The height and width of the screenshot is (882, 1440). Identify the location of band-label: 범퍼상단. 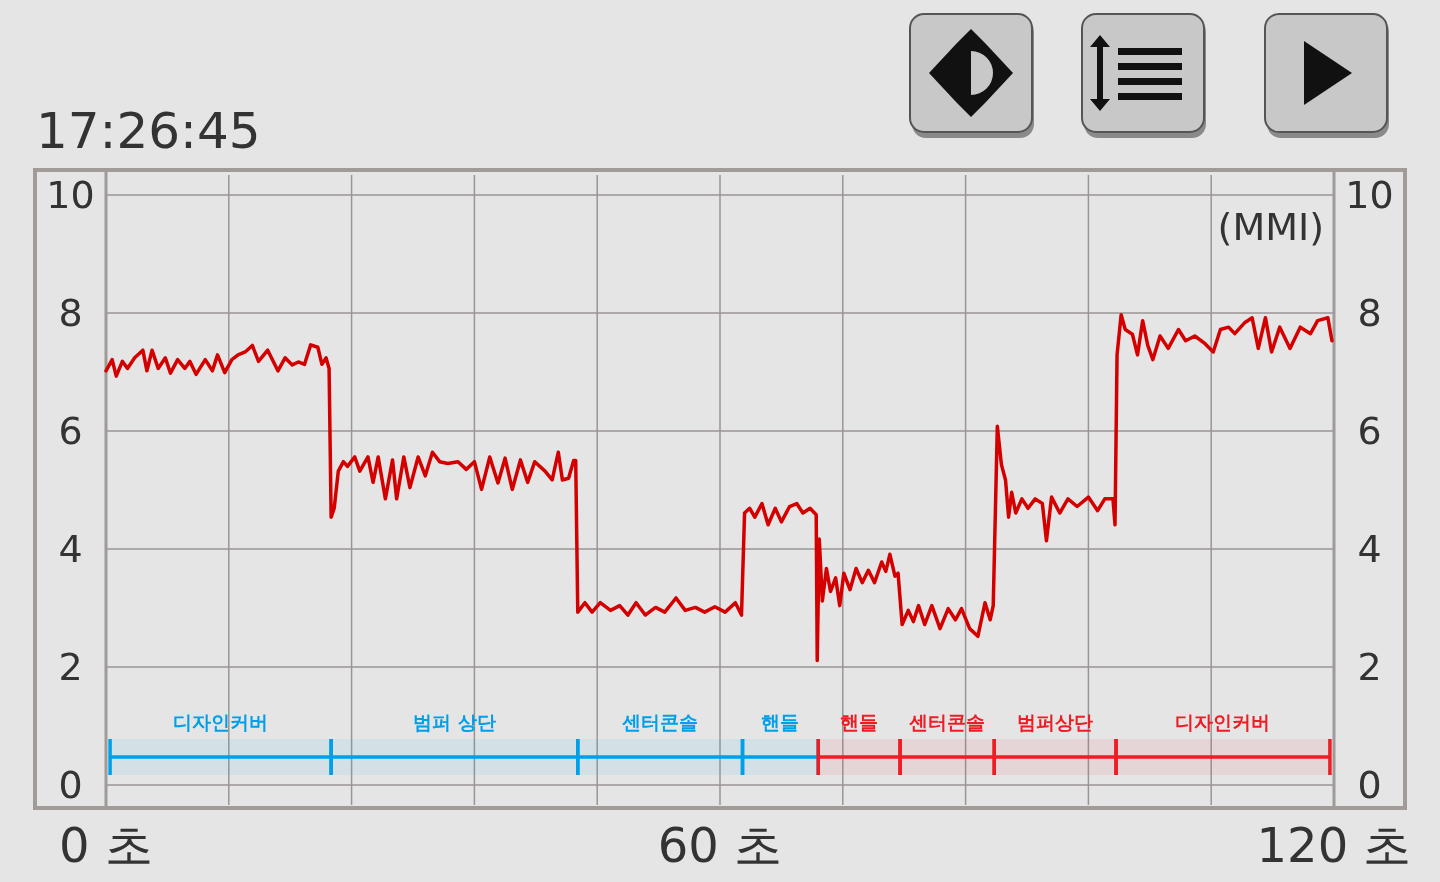
(1055, 722).